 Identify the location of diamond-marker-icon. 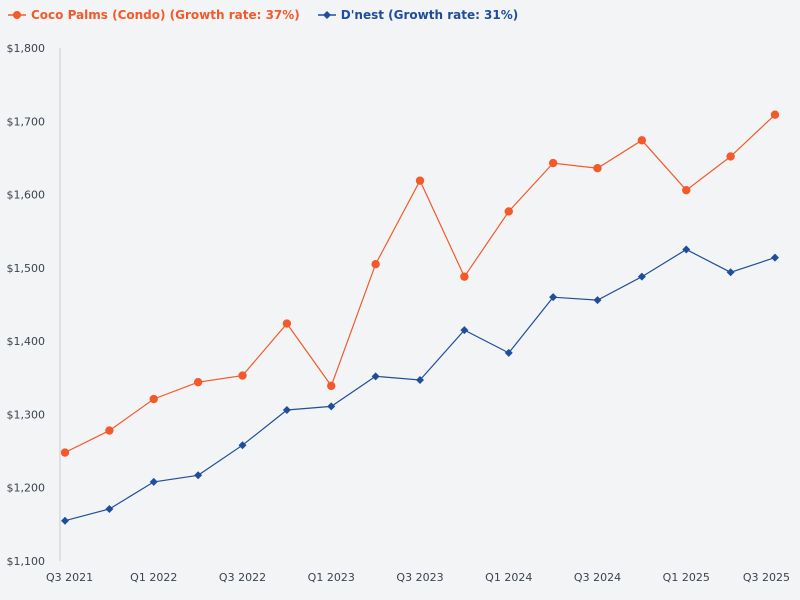
(326, 15).